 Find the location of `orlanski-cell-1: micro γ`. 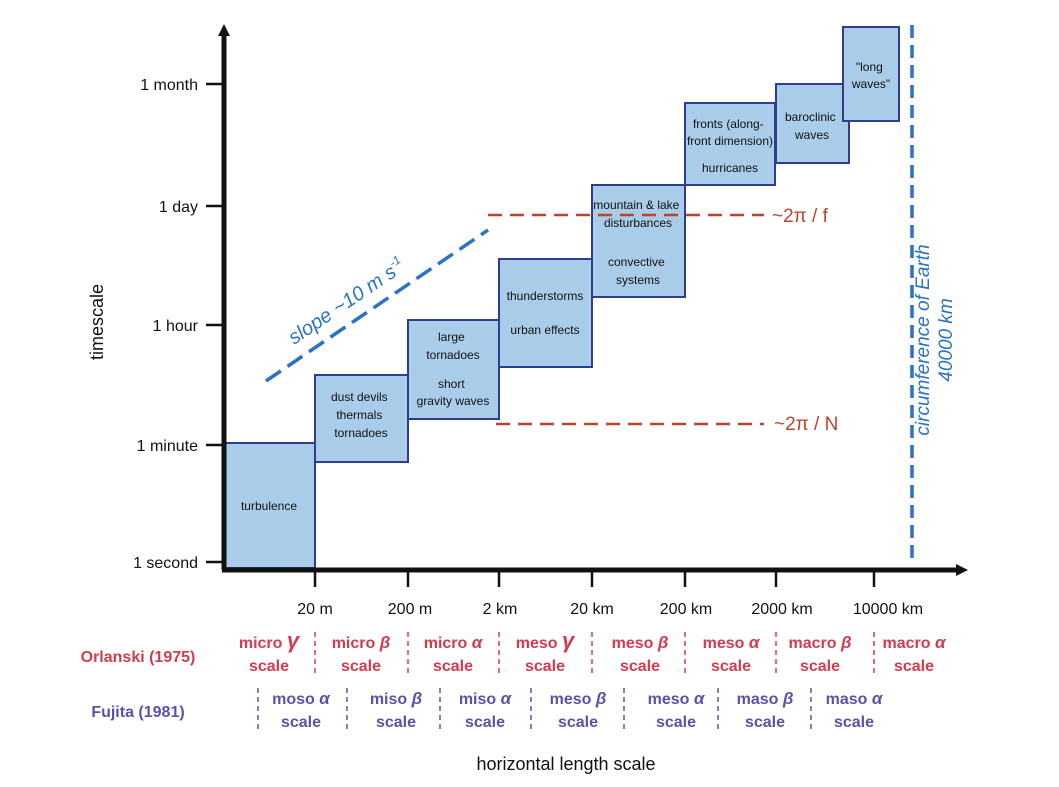

orlanski-cell-1: micro γ is located at coordinates (270, 640).